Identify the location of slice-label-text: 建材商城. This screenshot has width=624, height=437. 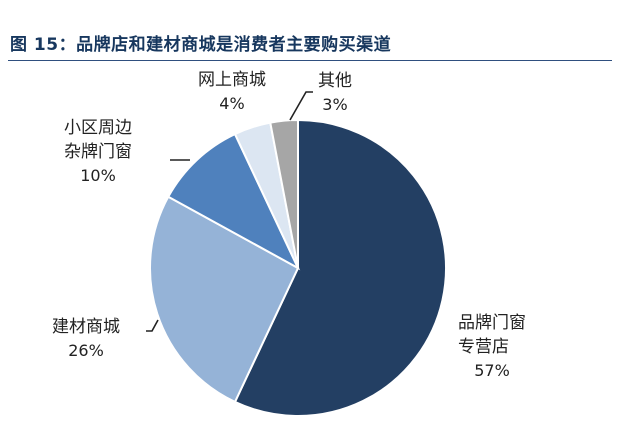
(86, 327).